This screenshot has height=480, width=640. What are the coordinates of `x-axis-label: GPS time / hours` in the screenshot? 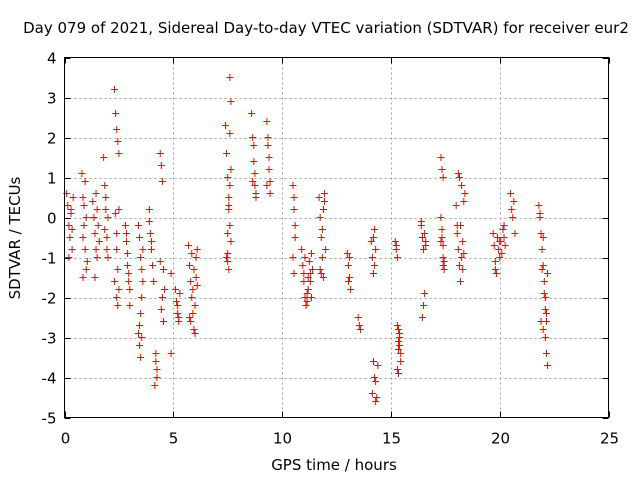 It's located at (334, 465).